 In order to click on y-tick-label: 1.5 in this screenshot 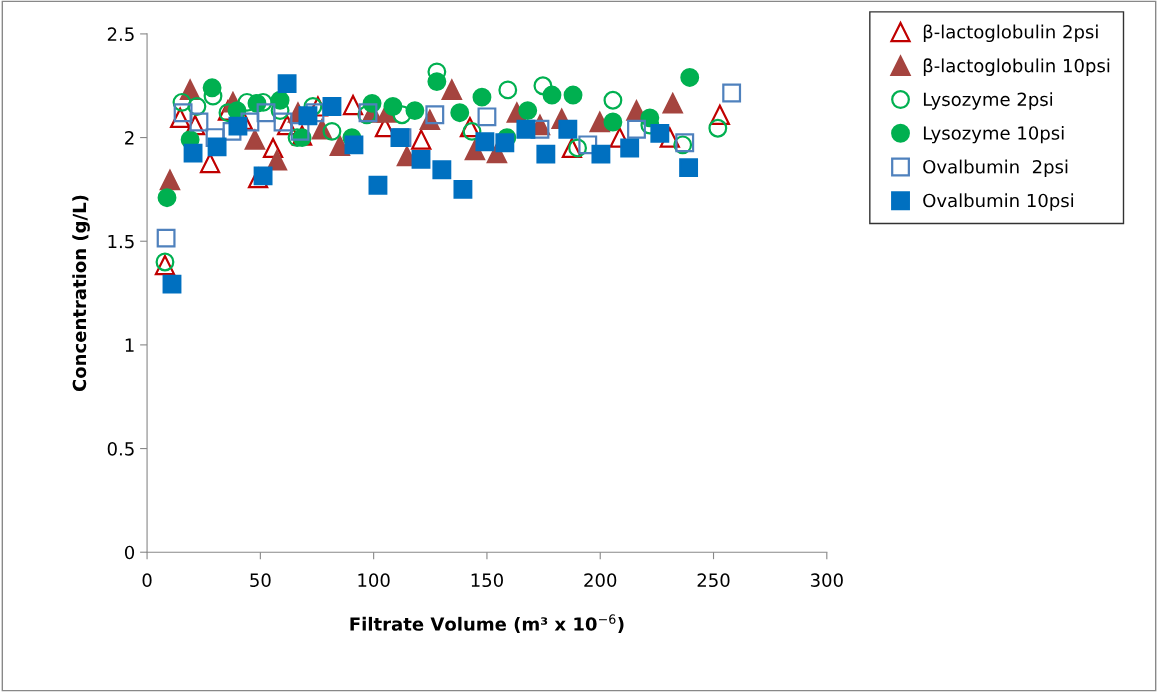, I will do `click(121, 241)`.